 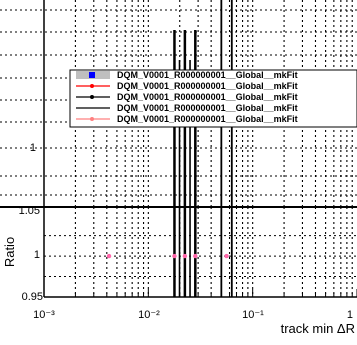 What do you see at coordinates (9, 252) in the screenshot?
I see `ratio-y-axis-title: Ratio` at bounding box center [9, 252].